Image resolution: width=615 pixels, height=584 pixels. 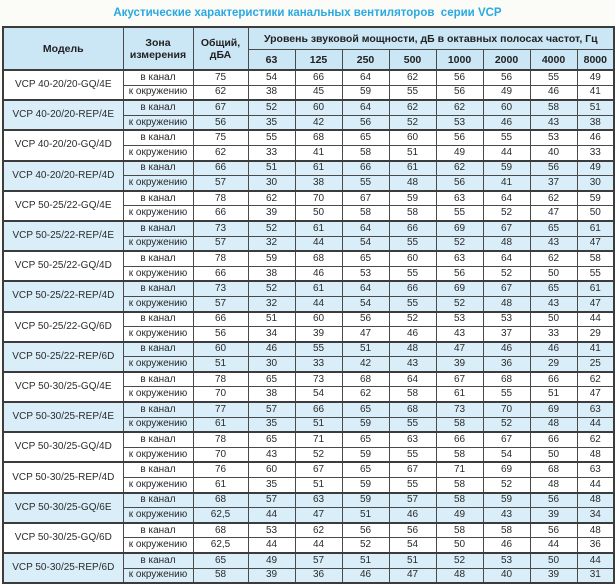 What do you see at coordinates (220, 409) in the screenshot?
I see `total-dba-cell: 77` at bounding box center [220, 409].